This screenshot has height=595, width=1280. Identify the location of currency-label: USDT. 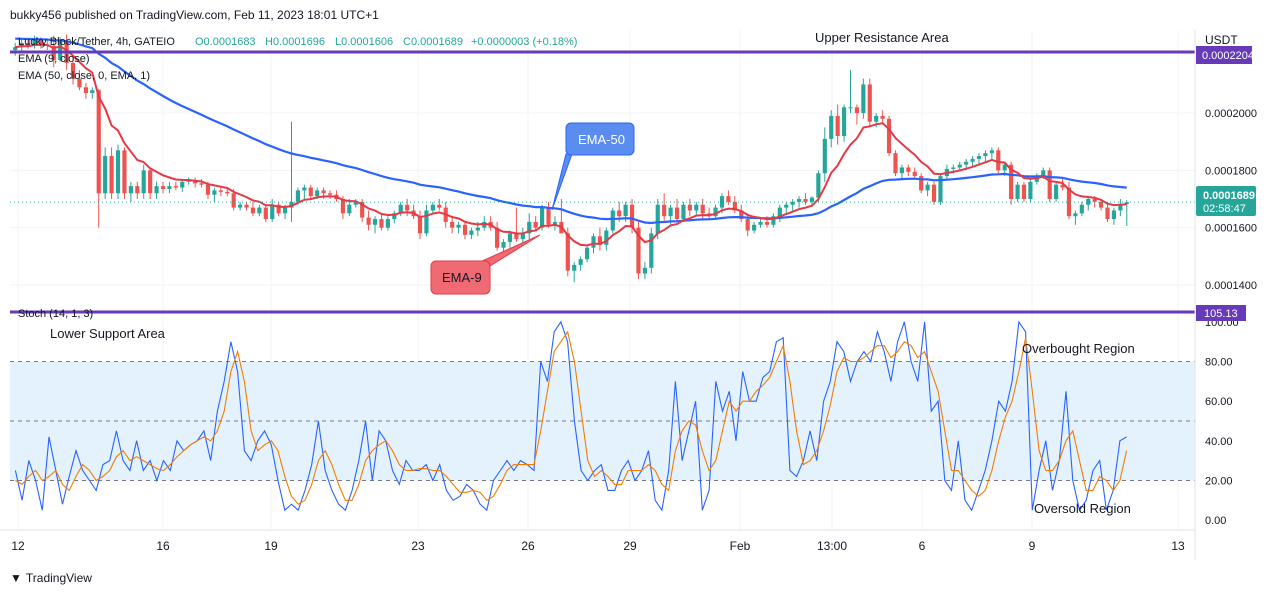
(1221, 40).